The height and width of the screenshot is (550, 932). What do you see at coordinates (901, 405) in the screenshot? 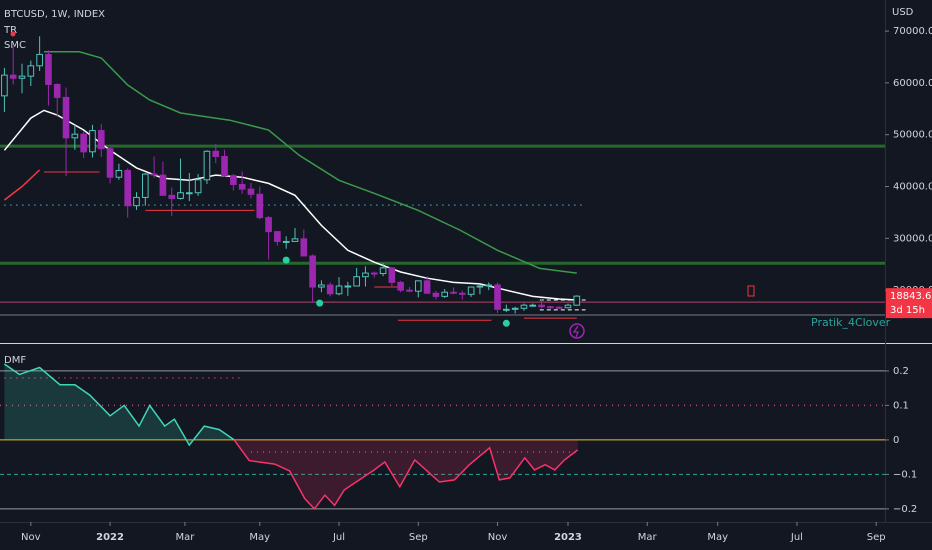
I see `y-tick-label: 0.1` at bounding box center [901, 405].